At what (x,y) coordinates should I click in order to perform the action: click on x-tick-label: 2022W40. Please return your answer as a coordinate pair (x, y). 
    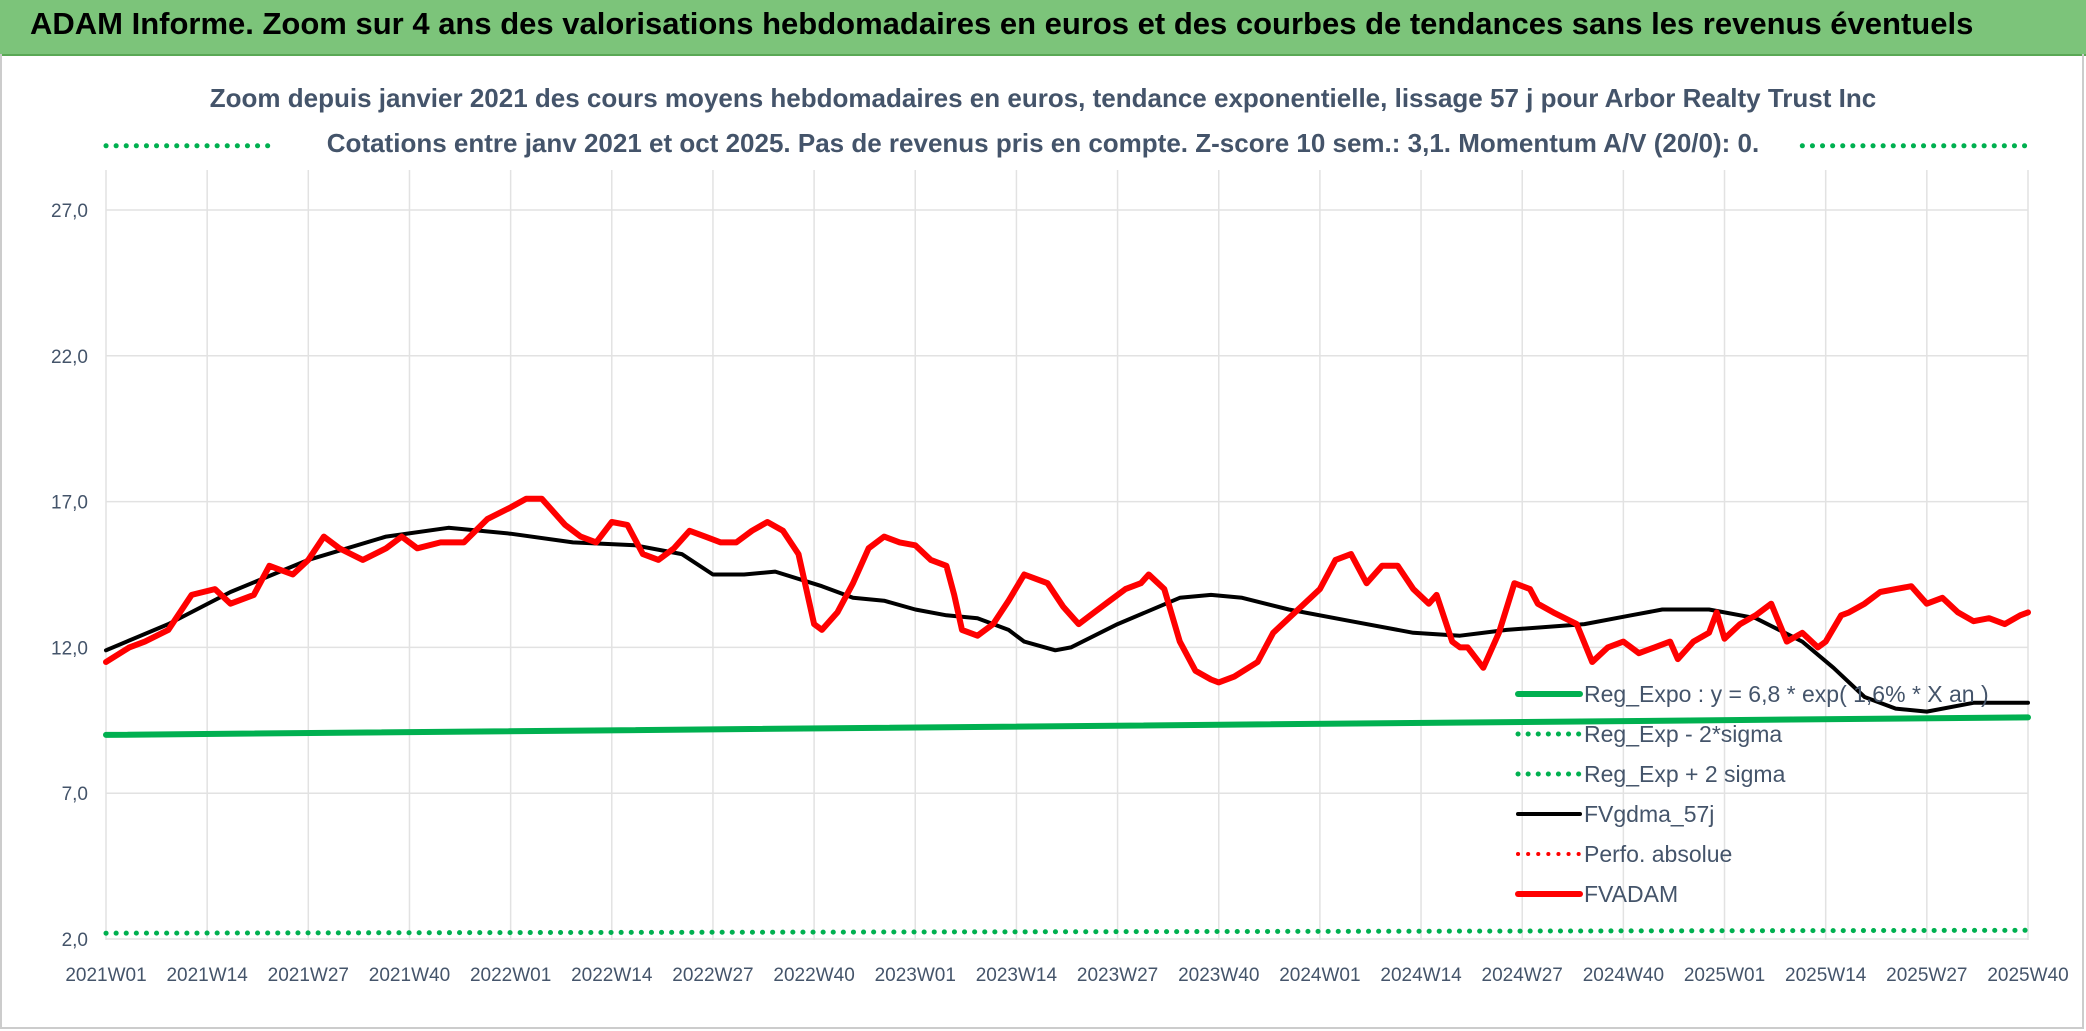
    Looking at the image, I should click on (813, 975).